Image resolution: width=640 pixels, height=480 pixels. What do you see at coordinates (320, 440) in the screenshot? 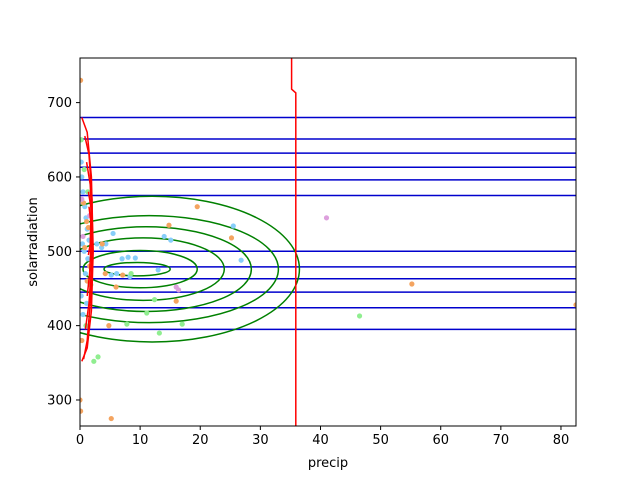
I see `x-tick-label-40: 40` at bounding box center [320, 440].